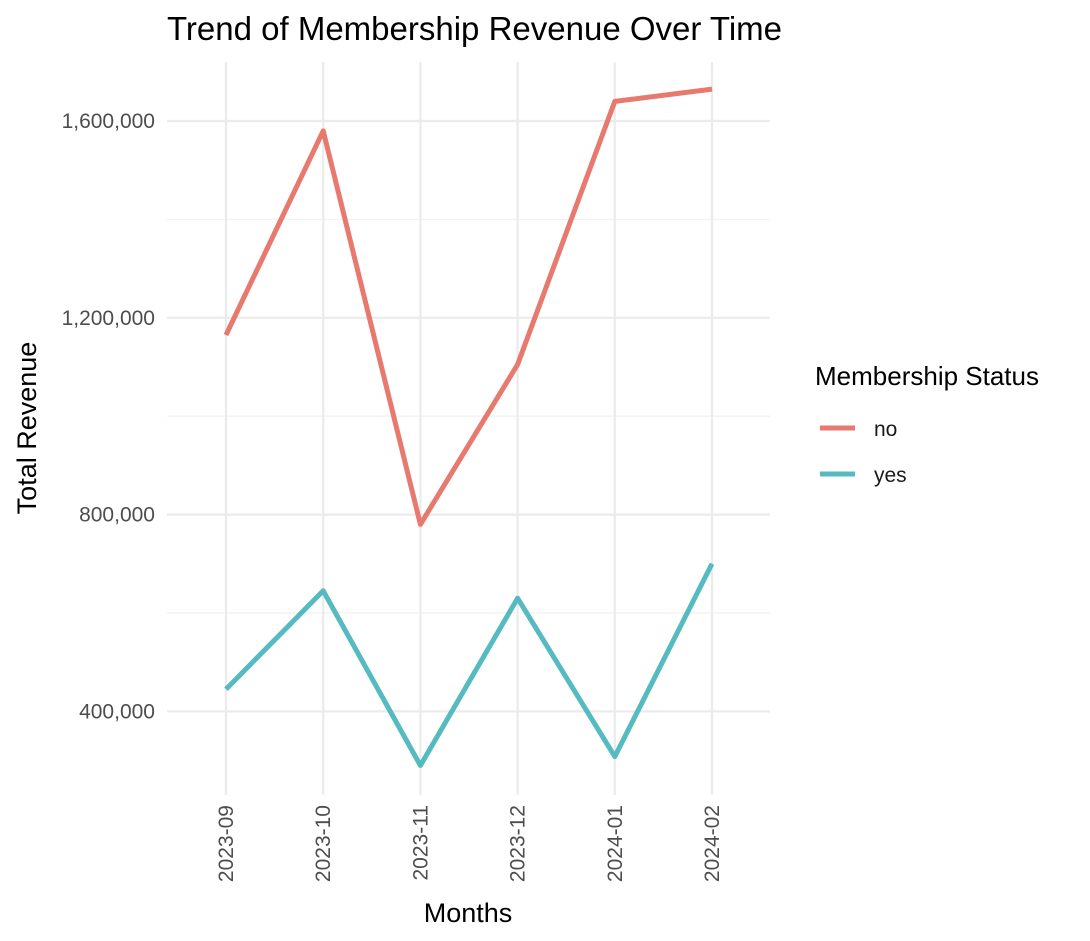 This screenshot has height=941, width=1090. Describe the element at coordinates (108, 121) in the screenshot. I see `y-tick-label: 1,600,000` at that location.